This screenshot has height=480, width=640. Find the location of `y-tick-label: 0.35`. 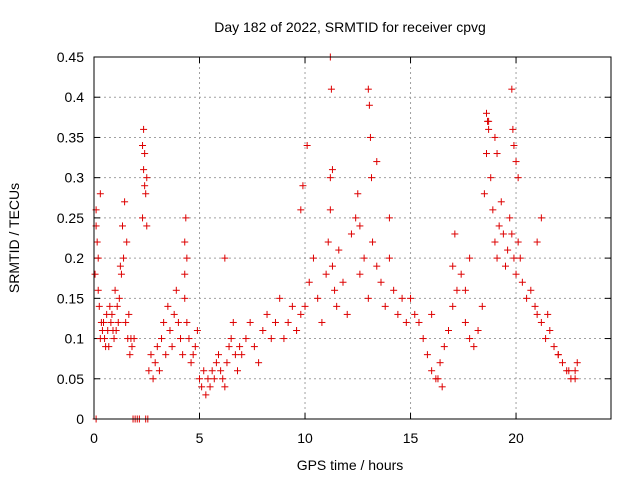

y-tick-label: 0.35 is located at coordinates (70, 137).